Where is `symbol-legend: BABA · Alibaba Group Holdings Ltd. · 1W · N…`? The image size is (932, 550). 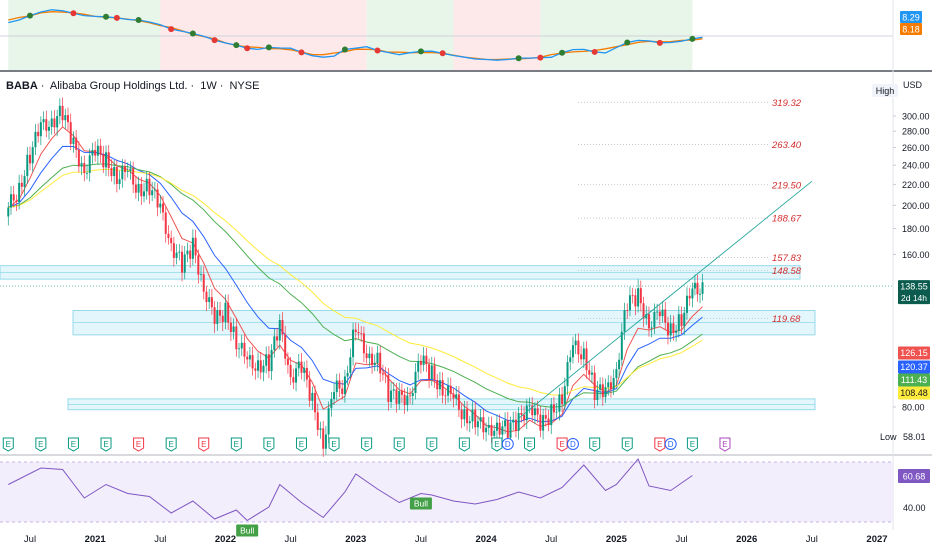 symbol-legend: BABA · Alibaba Group Holdings Ltd. · 1W · N… is located at coordinates (134, 86).